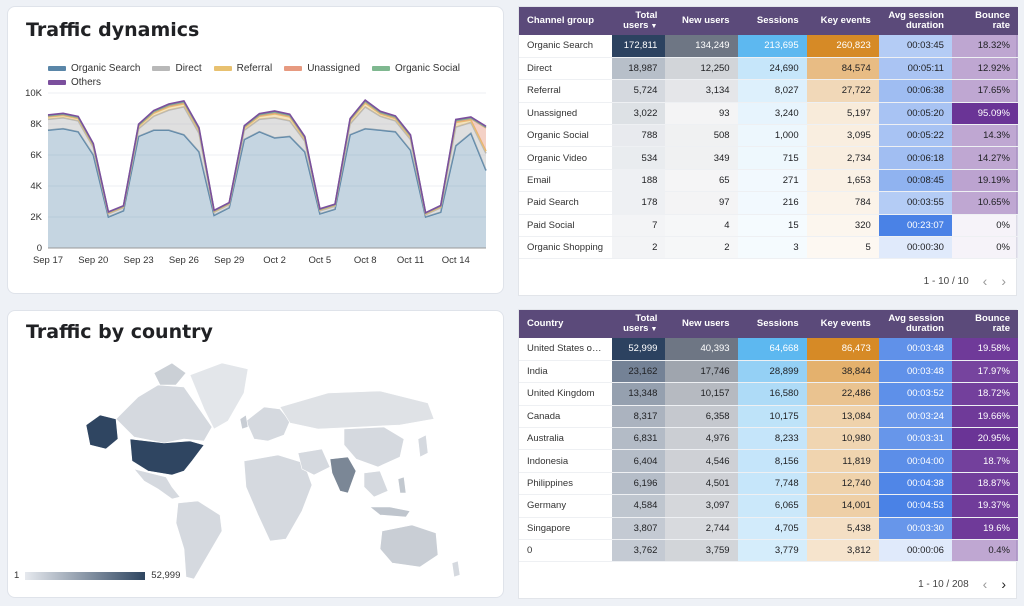 This screenshot has height=606, width=1024. What do you see at coordinates (390, 512) in the screenshot?
I see `map-indonesia` at bounding box center [390, 512].